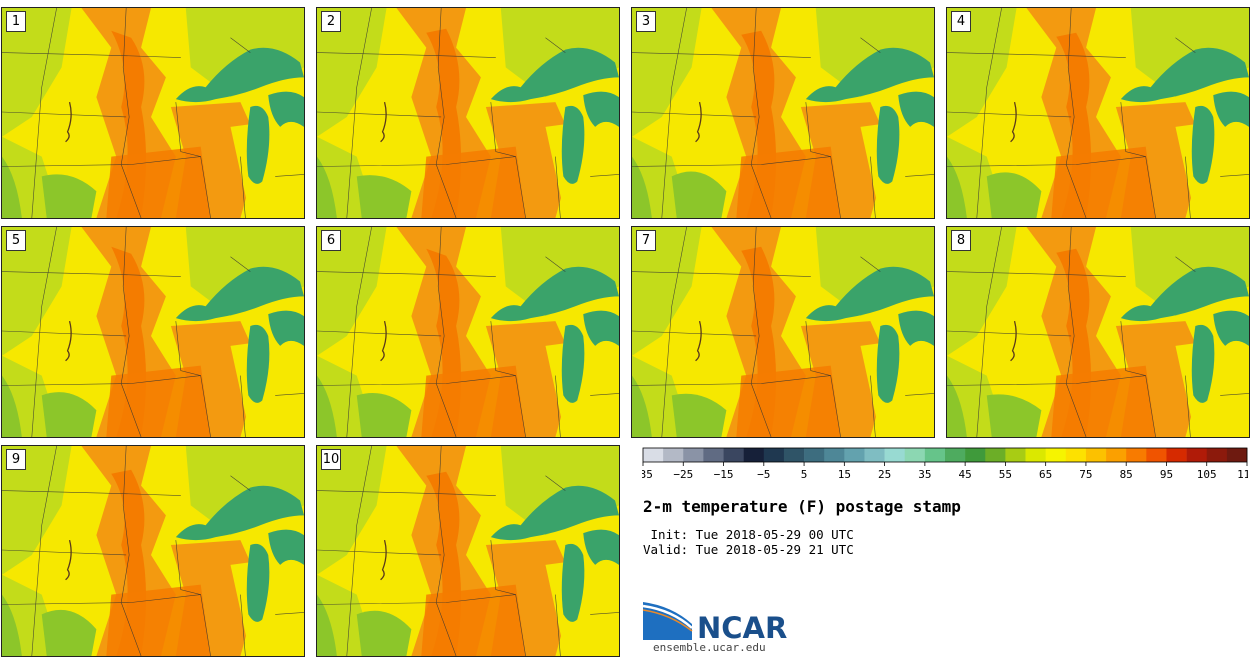 This screenshot has width=1260, height=657. I want to click on ensemble-member-panel: 4, so click(1098, 113).